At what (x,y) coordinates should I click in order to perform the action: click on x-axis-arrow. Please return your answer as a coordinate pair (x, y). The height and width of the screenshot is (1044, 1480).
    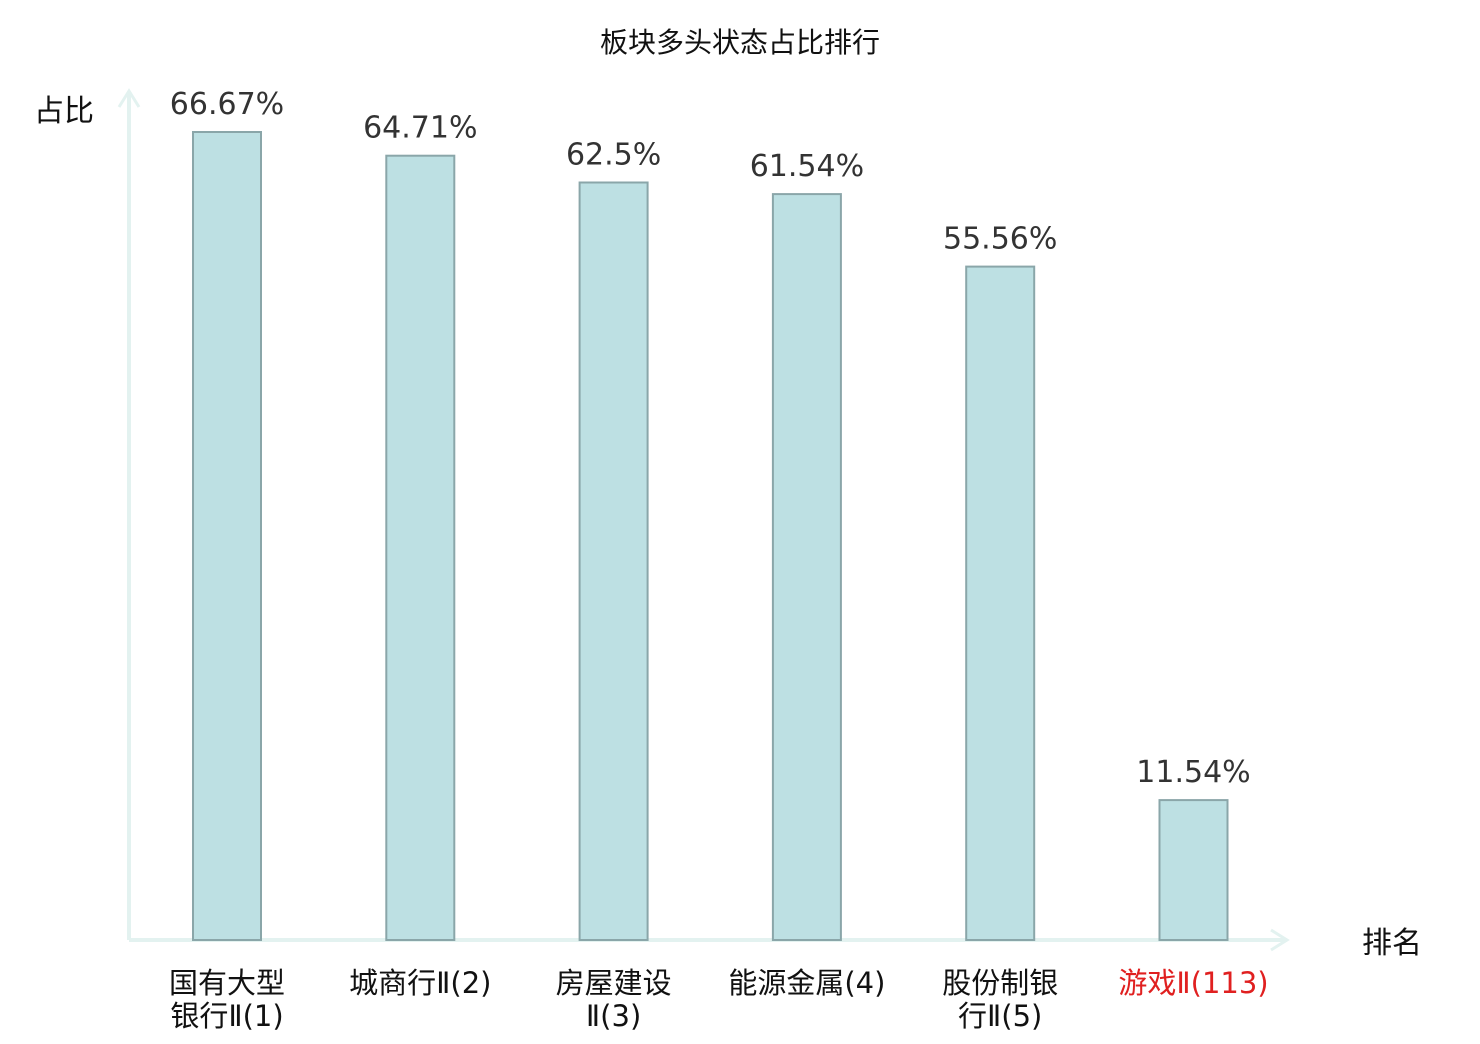
    Looking at the image, I should click on (1280, 940).